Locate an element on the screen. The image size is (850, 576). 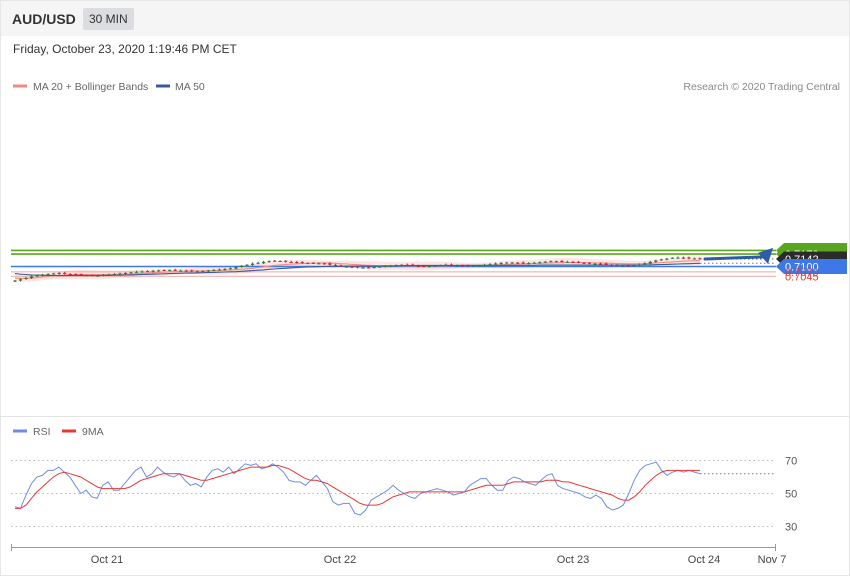
x-tick-label: Oct 24 is located at coordinates (704, 560).